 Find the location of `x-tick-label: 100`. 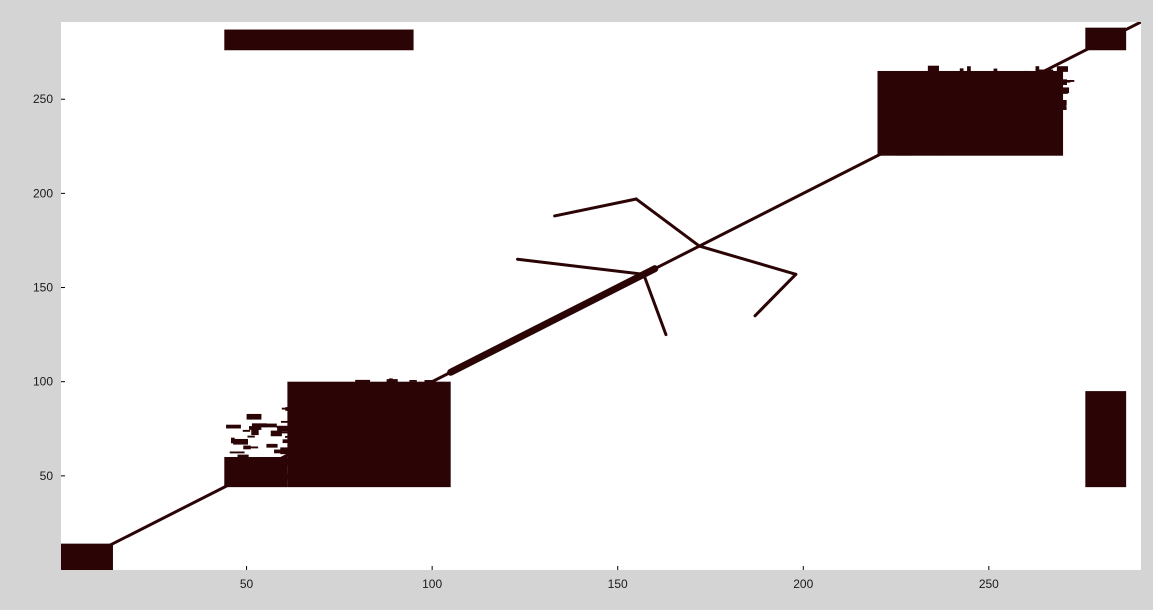

x-tick-label: 100 is located at coordinates (432, 584).